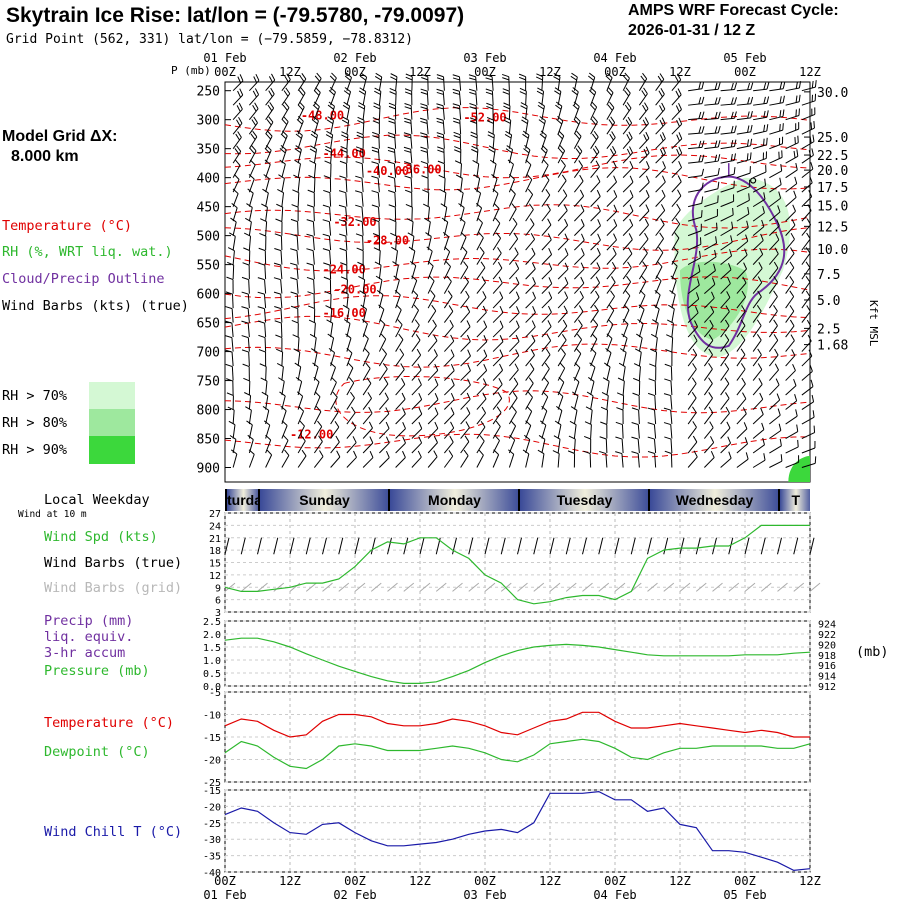  I want to click on wind-at-10m-label: Wind at 10 m, so click(52, 514).